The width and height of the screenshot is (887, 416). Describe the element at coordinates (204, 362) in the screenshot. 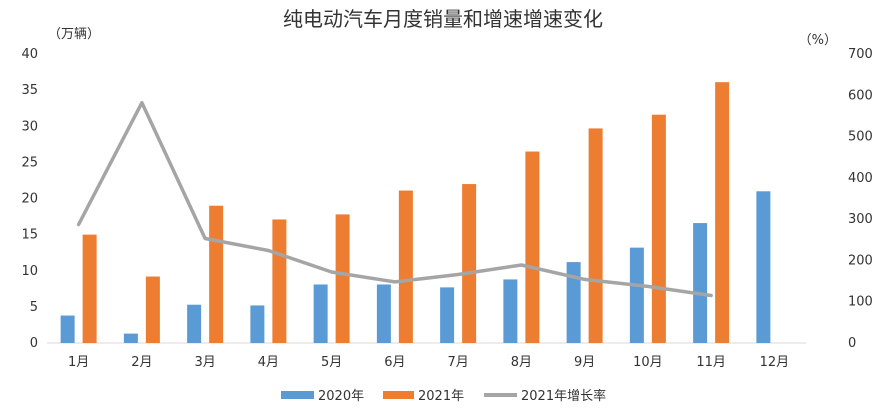

I see `x-axis-tick-label: 3月` at that location.